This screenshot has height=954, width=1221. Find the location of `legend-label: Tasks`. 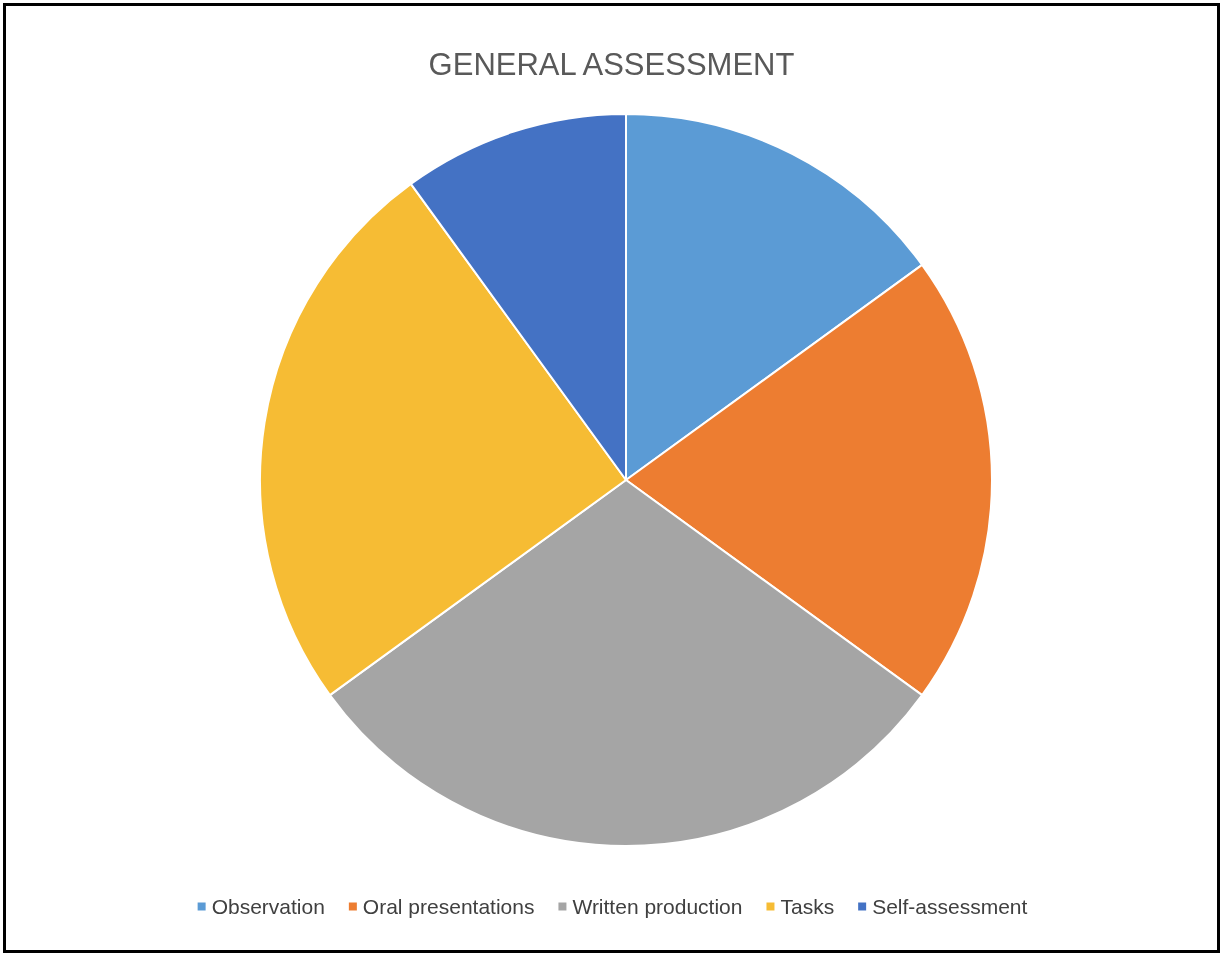

legend-label: Tasks is located at coordinates (807, 906).